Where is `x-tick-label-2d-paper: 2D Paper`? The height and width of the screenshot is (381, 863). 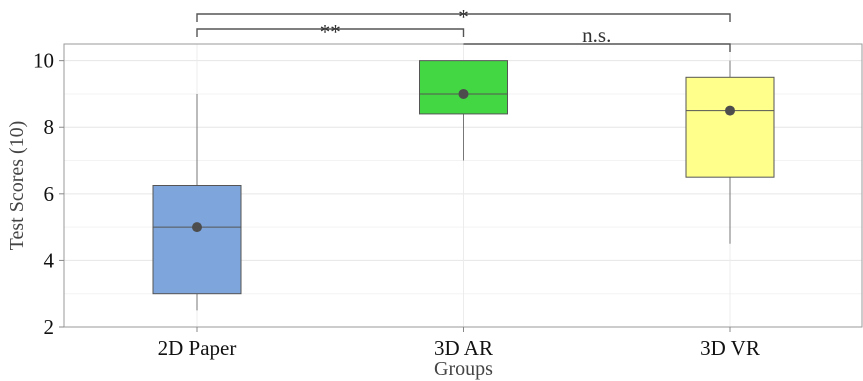
x-tick-label-2d-paper: 2D Paper is located at coordinates (197, 348).